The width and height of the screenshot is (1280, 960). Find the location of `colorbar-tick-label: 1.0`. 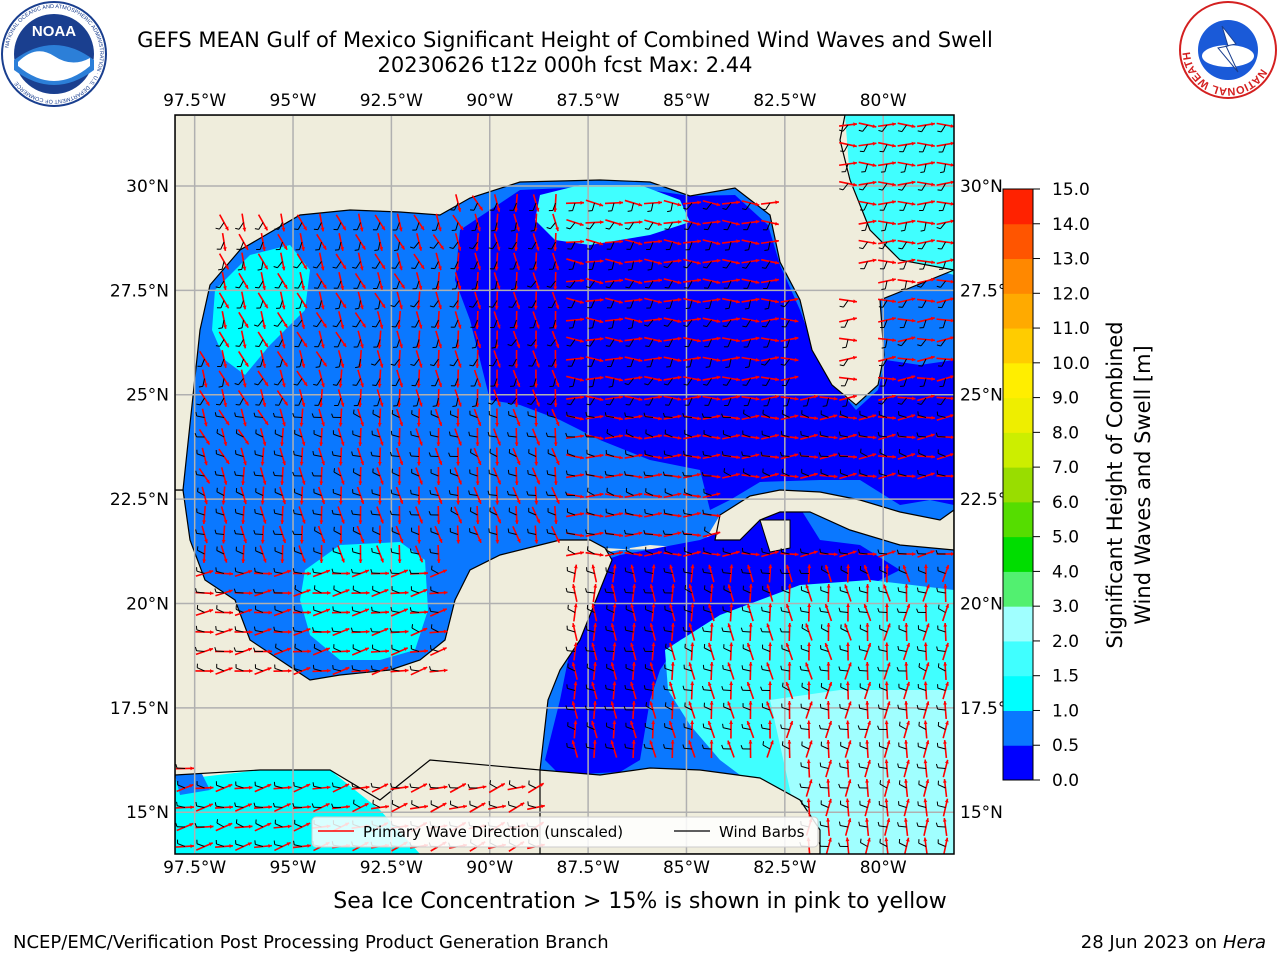

colorbar-tick-label: 1.0 is located at coordinates (1065, 711).